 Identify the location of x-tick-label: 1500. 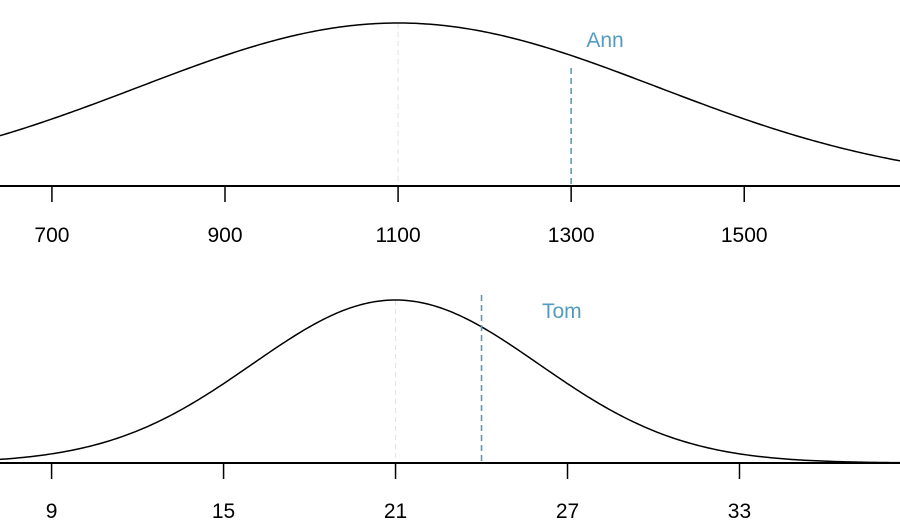
(744, 235).